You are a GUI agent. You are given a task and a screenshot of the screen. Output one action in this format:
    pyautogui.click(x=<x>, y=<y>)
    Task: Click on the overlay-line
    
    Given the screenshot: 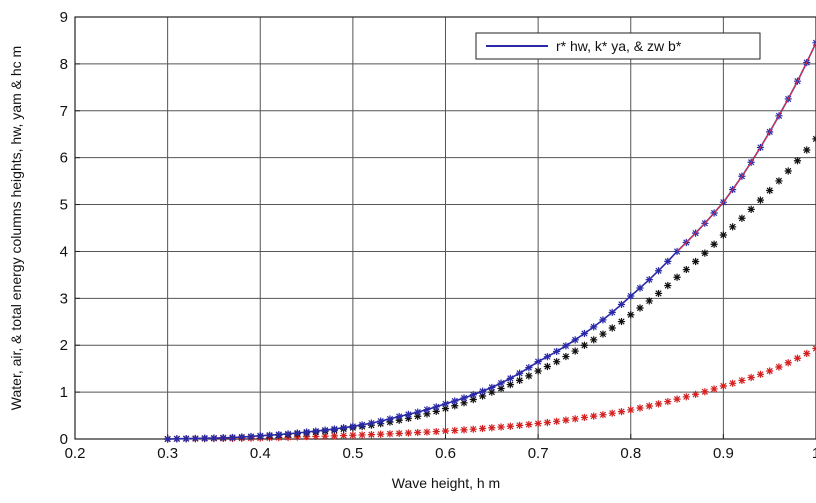 What is the action you would take?
    pyautogui.click(x=746, y=147)
    